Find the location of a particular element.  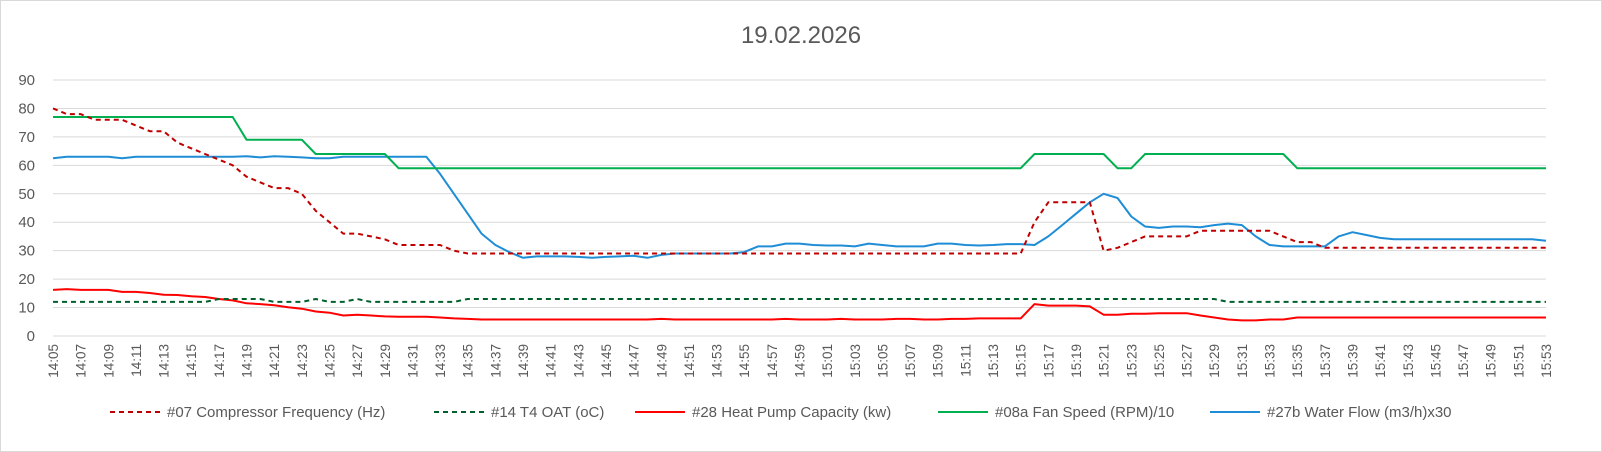

legend-label: #08a Fan Speed (RPM)/10 is located at coordinates (1084, 412).